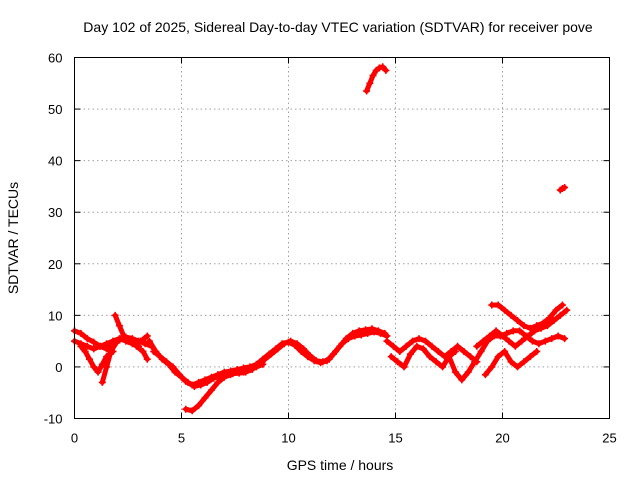  What do you see at coordinates (395, 438) in the screenshot?
I see `x-tick-label: 15` at bounding box center [395, 438].